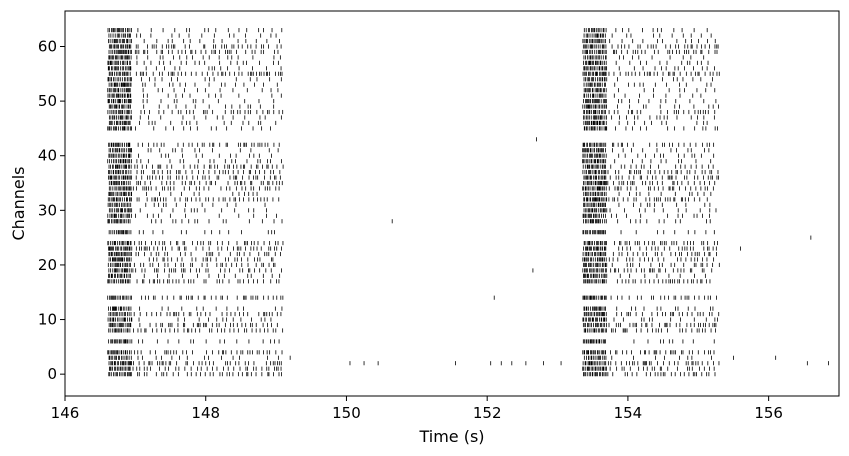  Describe the element at coordinates (65, 413) in the screenshot. I see `x-tick-label: 146` at that location.